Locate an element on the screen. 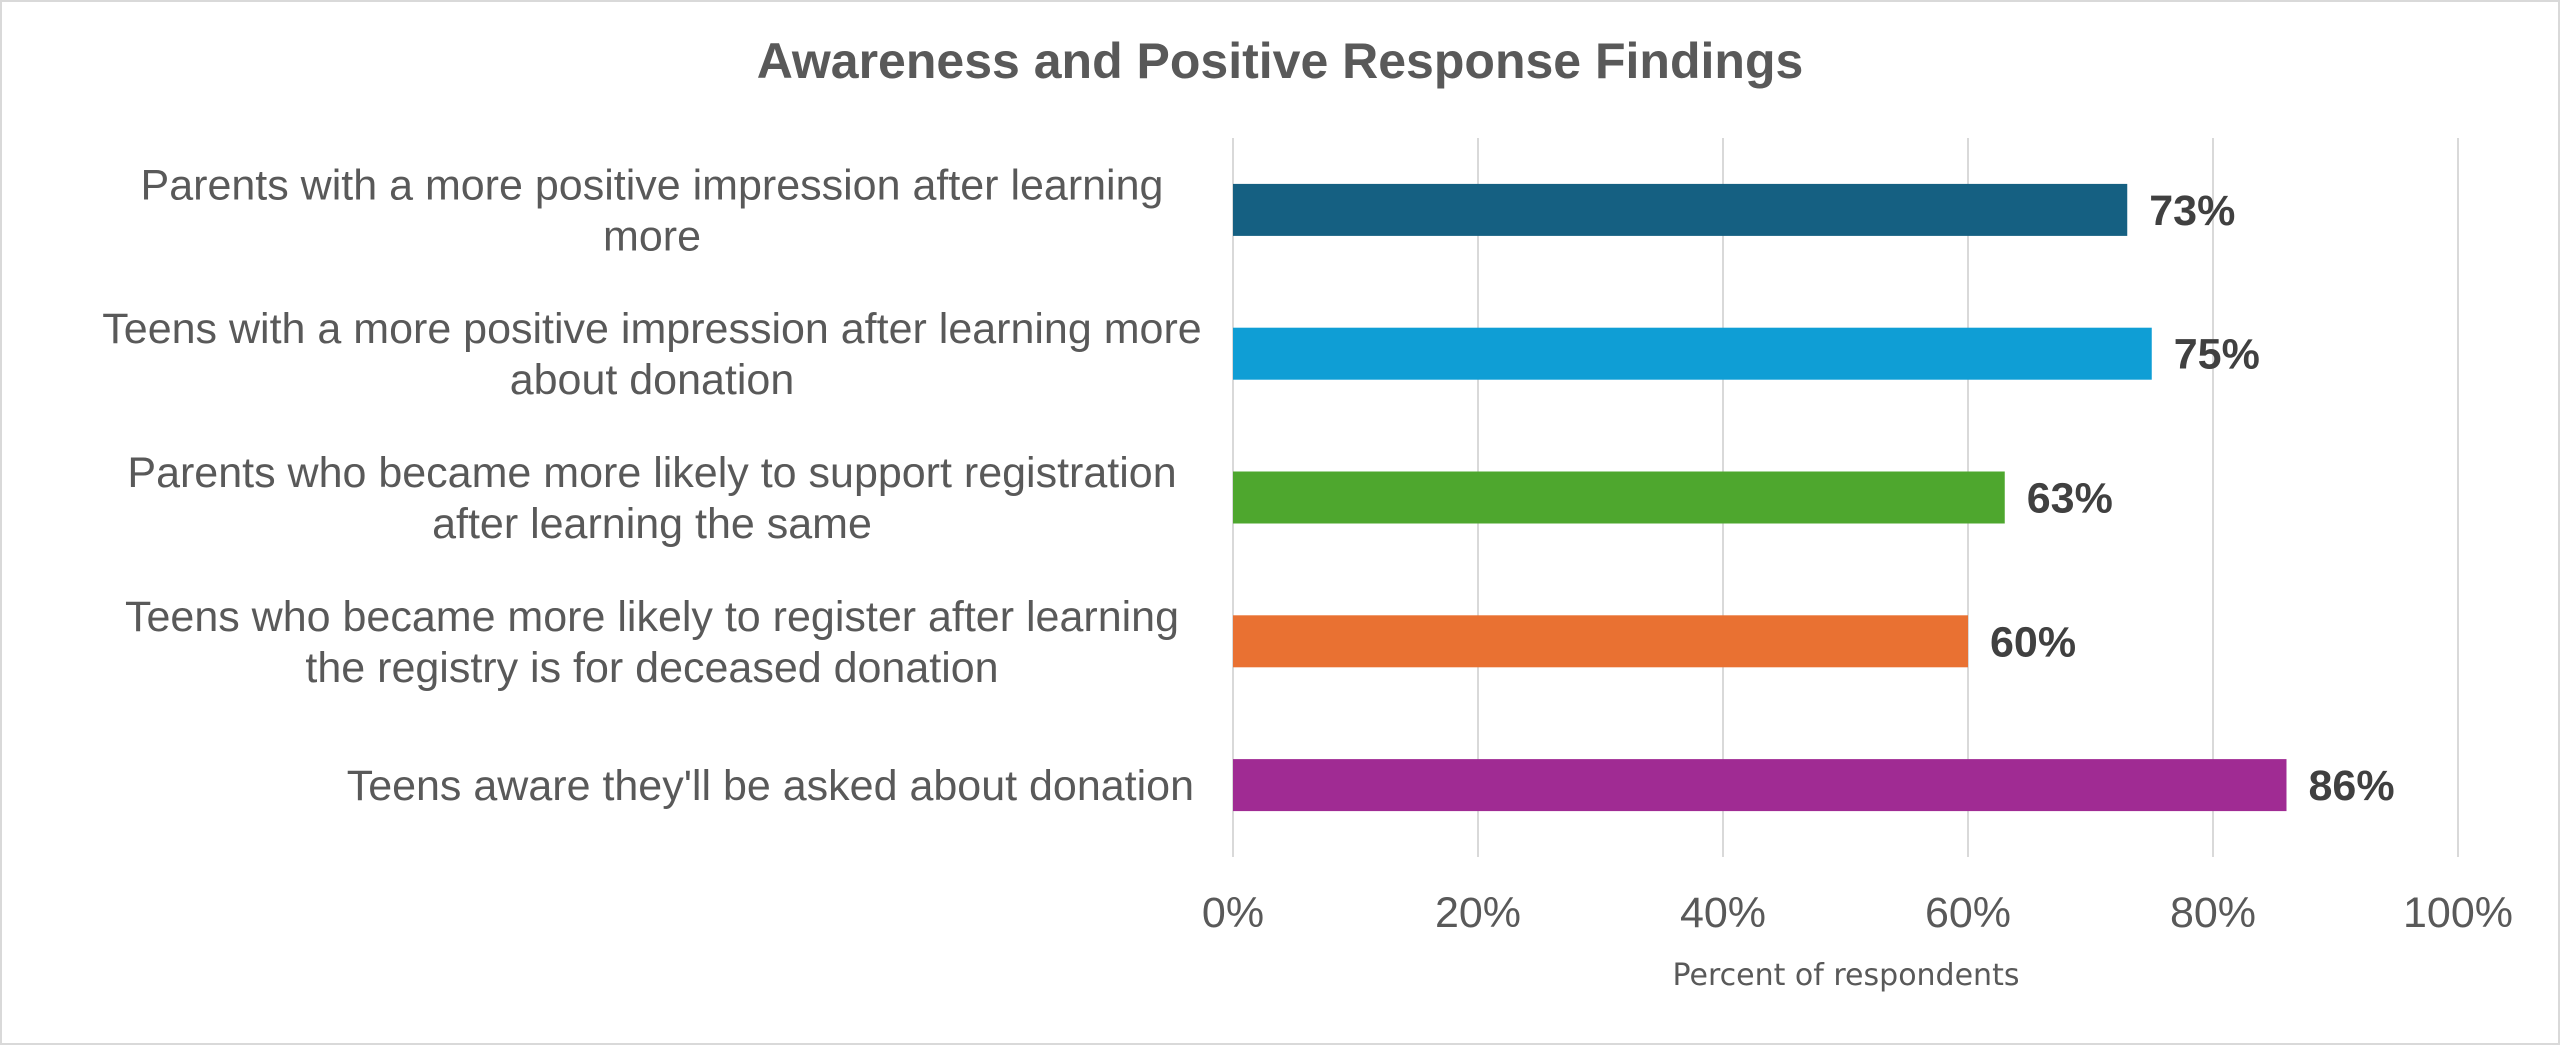 The height and width of the screenshot is (1045, 2560). x-tick-label: 20% is located at coordinates (1478, 913).